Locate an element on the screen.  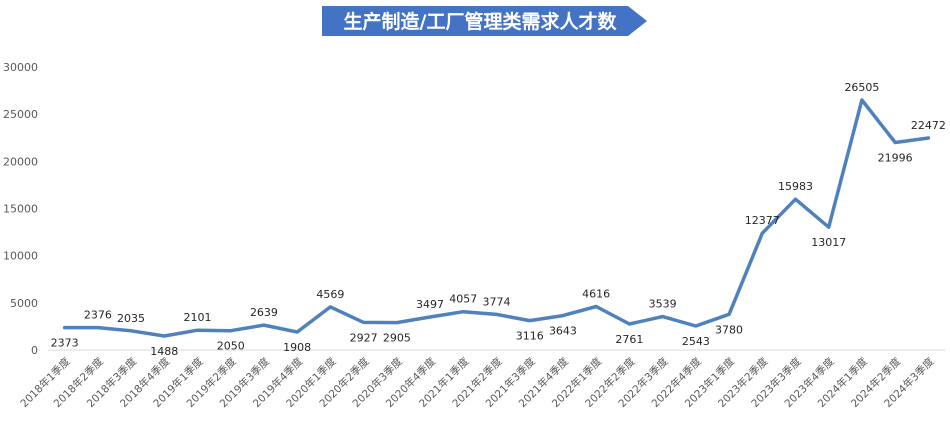
data-label: 21996 is located at coordinates (895, 158).